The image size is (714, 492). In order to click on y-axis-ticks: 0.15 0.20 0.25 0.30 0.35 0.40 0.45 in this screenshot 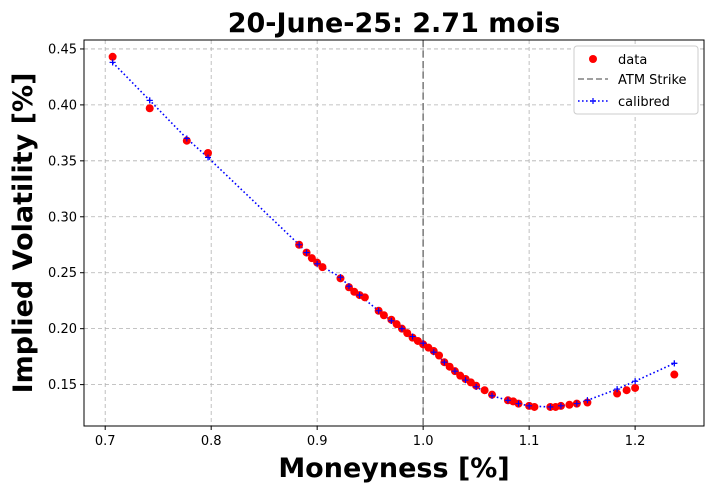, I will do `click(66, 217)`.